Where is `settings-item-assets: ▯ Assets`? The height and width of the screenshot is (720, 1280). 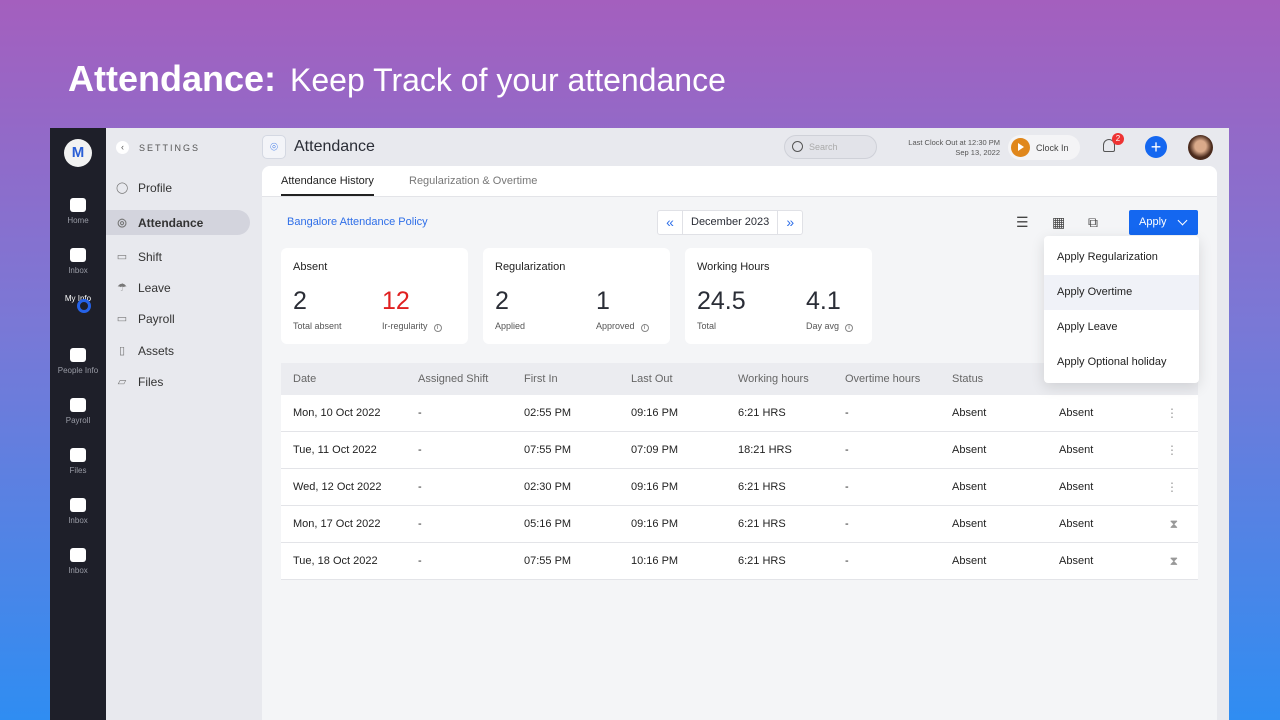 settings-item-assets: ▯ Assets is located at coordinates (178, 350).